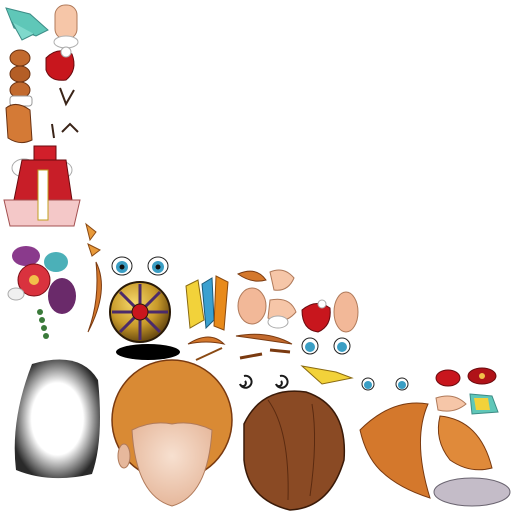 The height and width of the screenshot is (512, 512). Describe the element at coordinates (484, 404) in the screenshot. I see `cloth-icon` at that location.